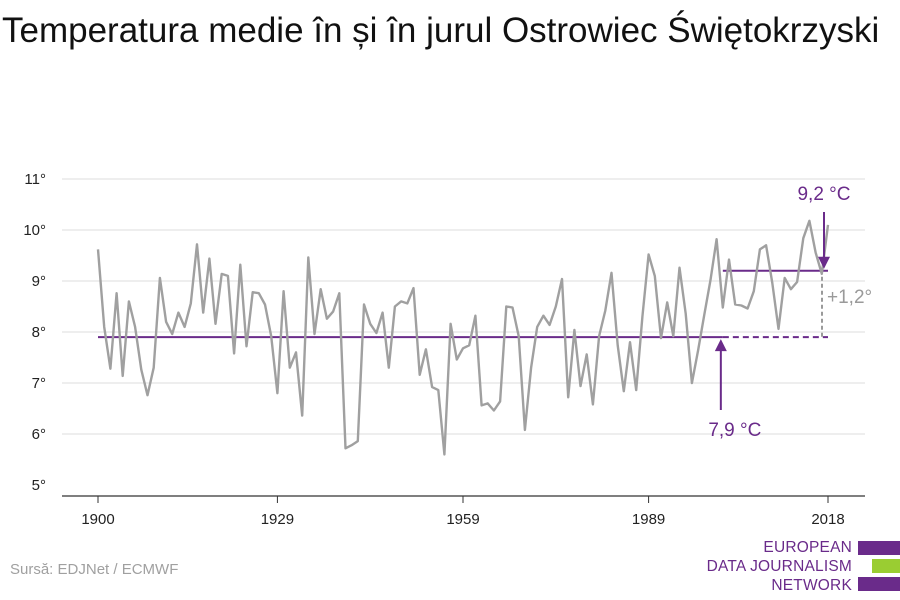 This screenshot has width=900, height=600. What do you see at coordinates (94, 569) in the screenshot?
I see `source-note: Sursă: EDJNet / ECMWF` at bounding box center [94, 569].